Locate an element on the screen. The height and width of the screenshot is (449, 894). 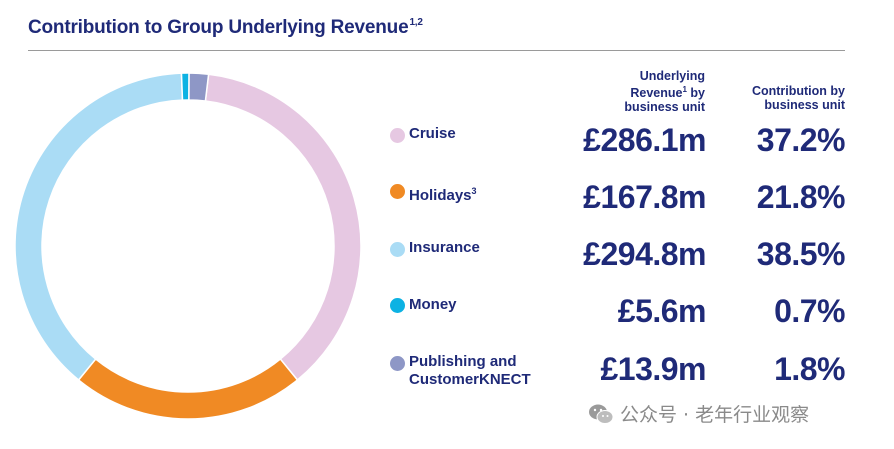
revenue-value-money: £5.6m is located at coordinates (662, 311).